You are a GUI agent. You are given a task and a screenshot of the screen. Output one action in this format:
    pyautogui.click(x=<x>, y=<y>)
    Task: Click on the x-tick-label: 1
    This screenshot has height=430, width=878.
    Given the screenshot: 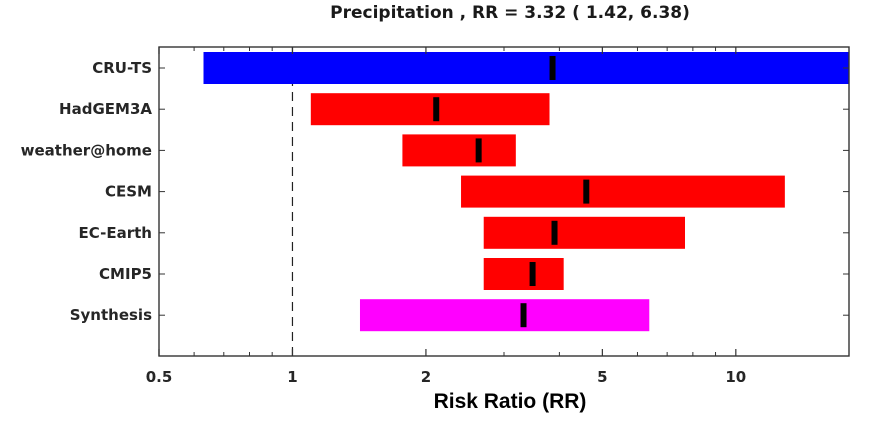 What is the action you would take?
    pyautogui.click(x=292, y=377)
    